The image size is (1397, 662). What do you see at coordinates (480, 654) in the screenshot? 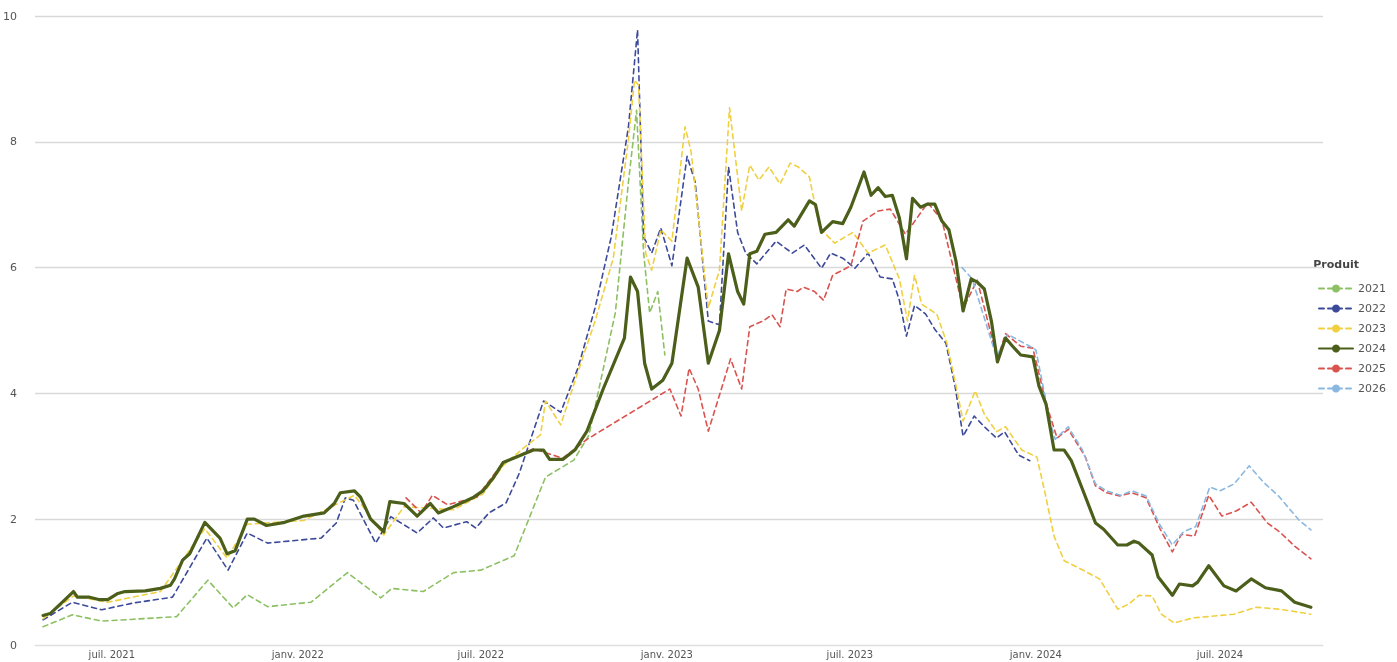
I see `x-tick-label: juil. 2022` at bounding box center [480, 654].